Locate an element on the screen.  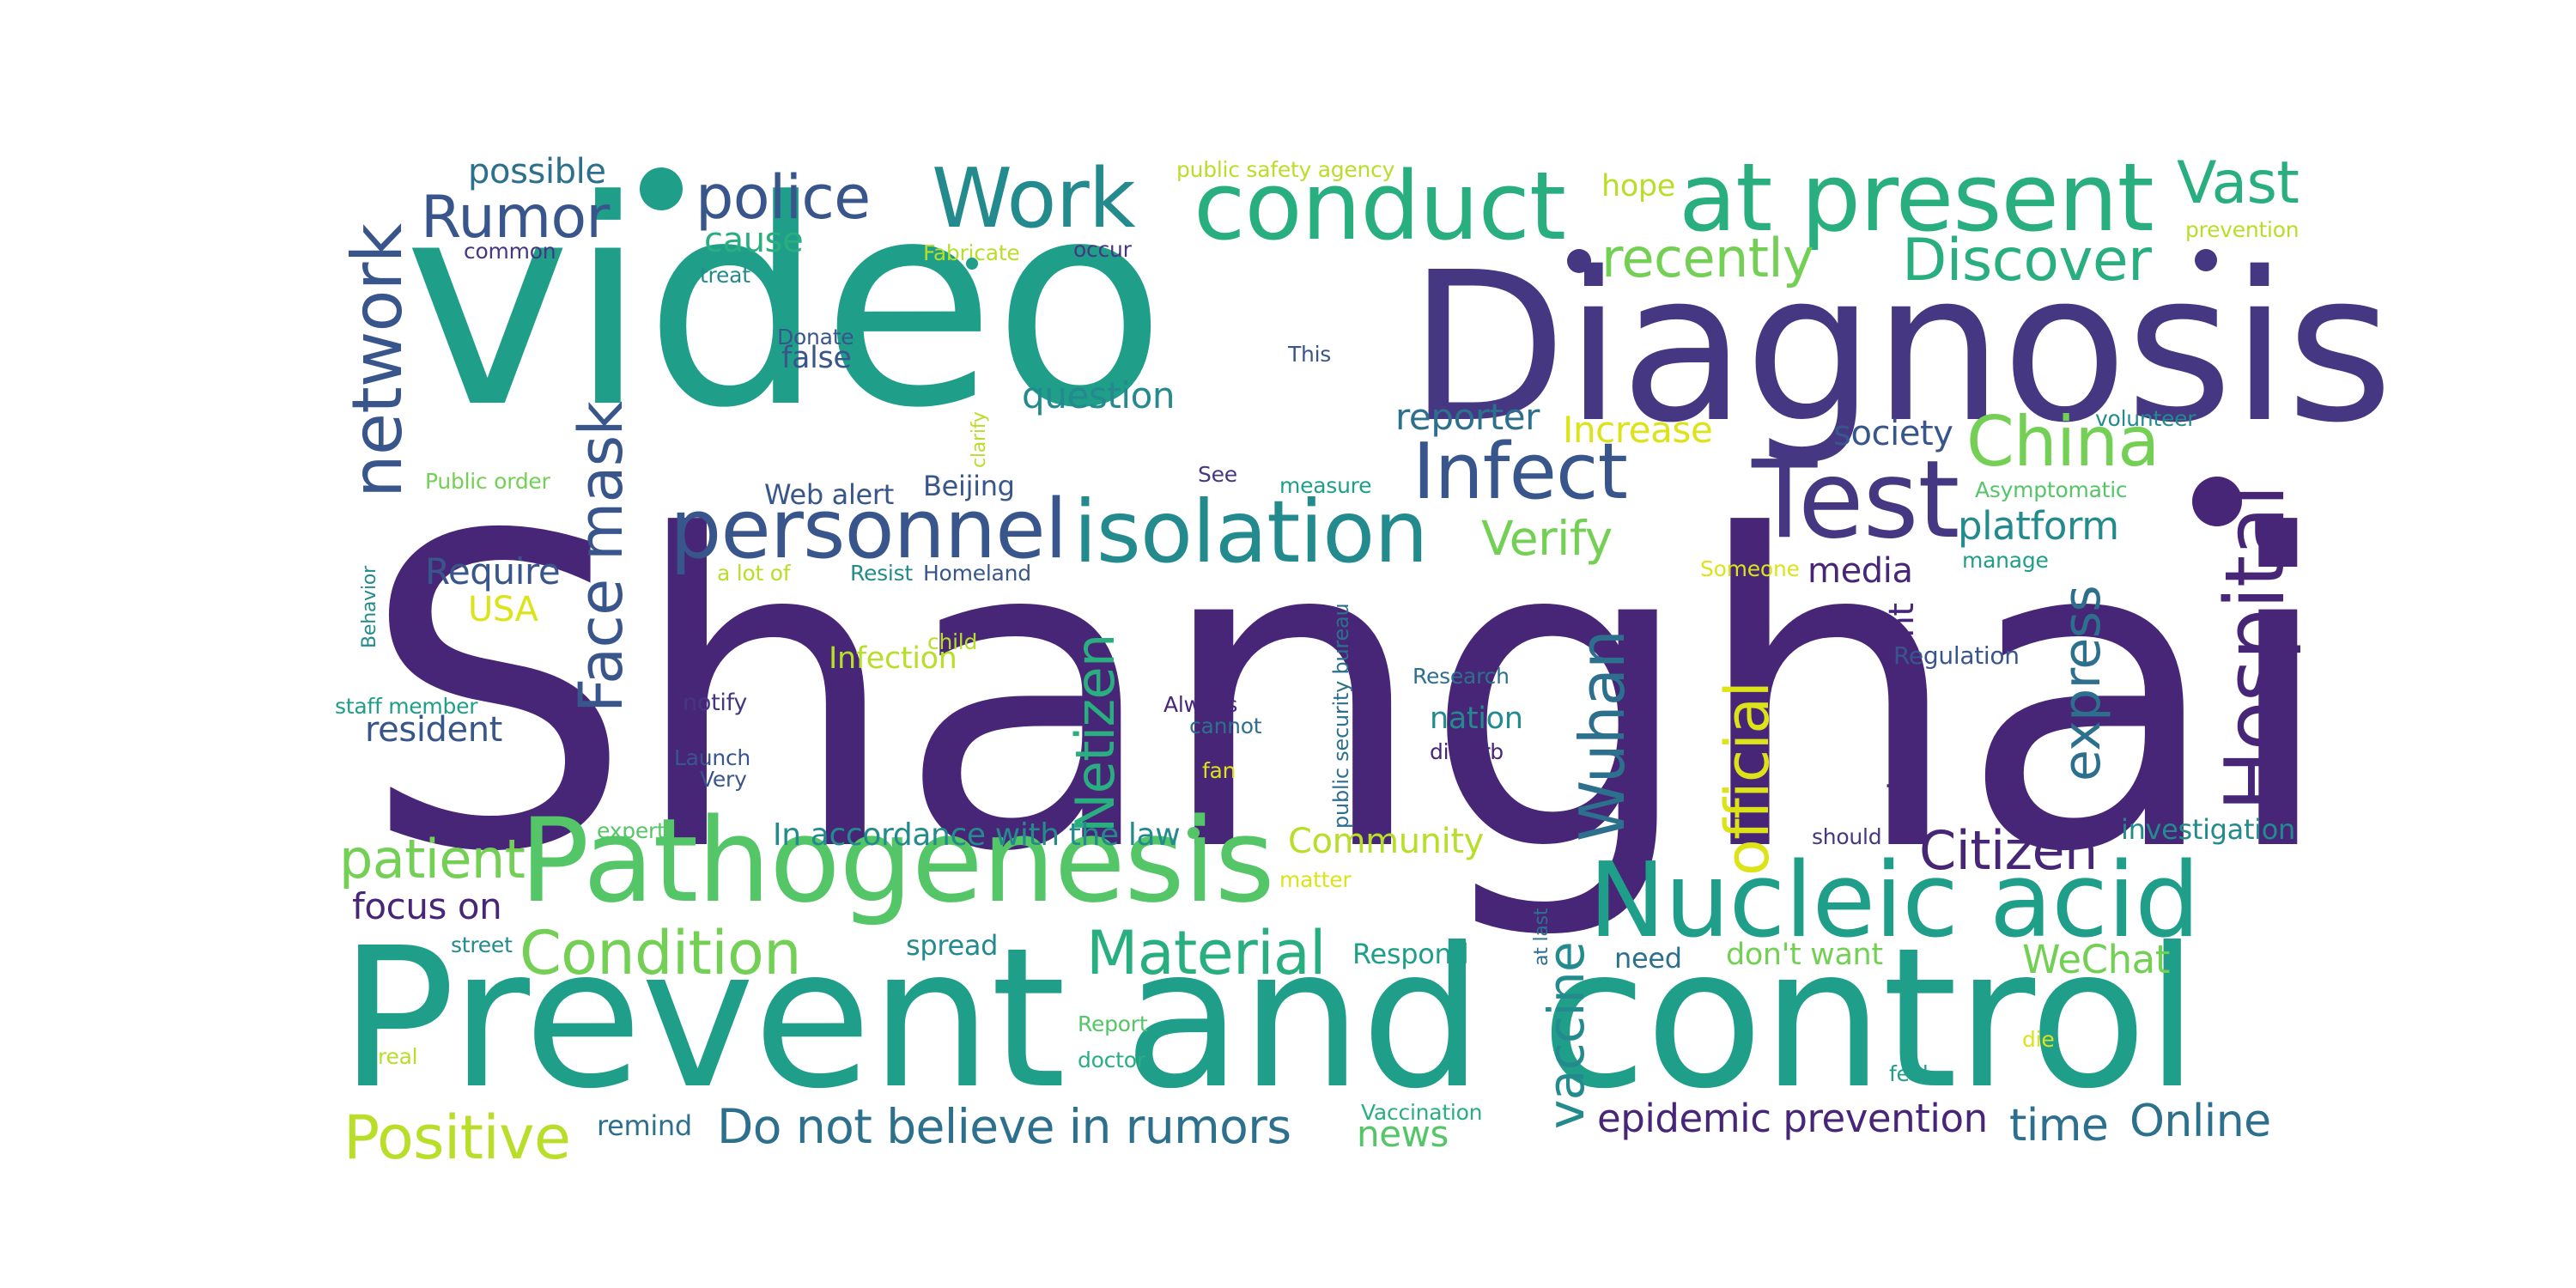
word-fan: fan is located at coordinates (1219, 770).